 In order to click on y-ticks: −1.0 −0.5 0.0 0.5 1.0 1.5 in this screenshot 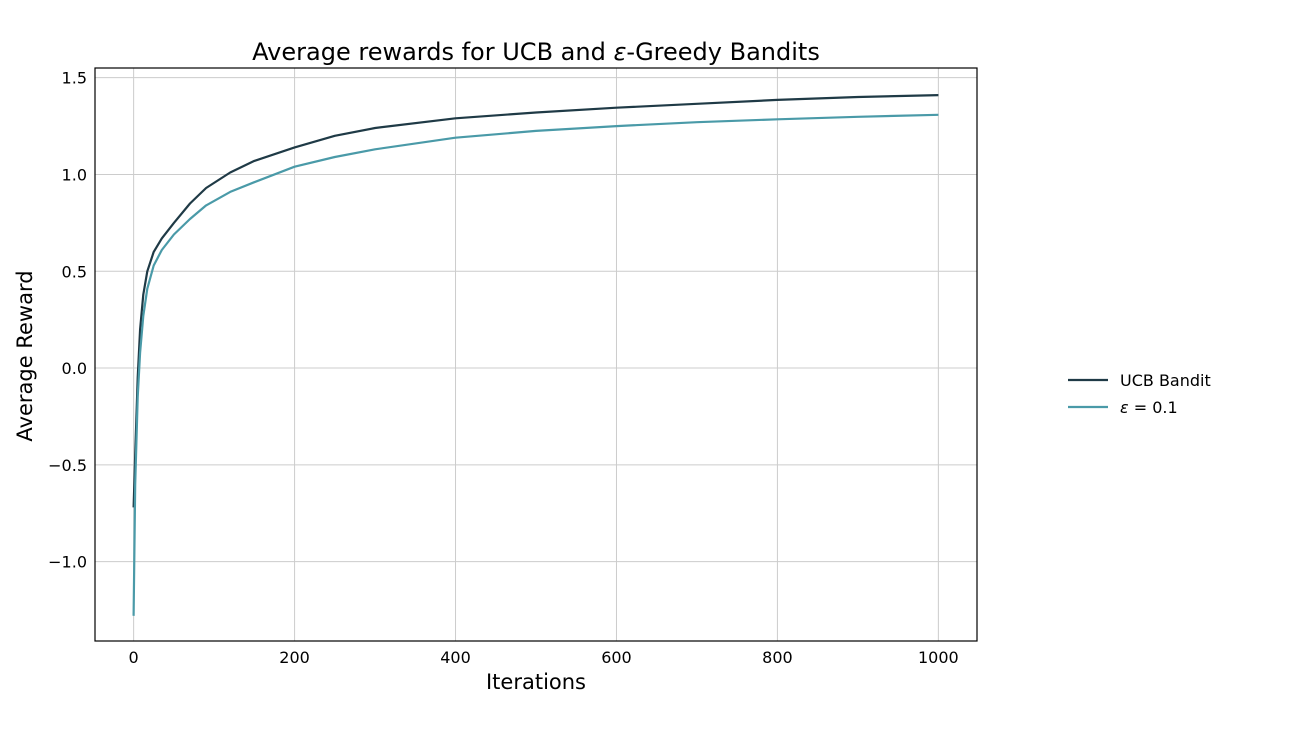, I will do `click(67, 320)`.